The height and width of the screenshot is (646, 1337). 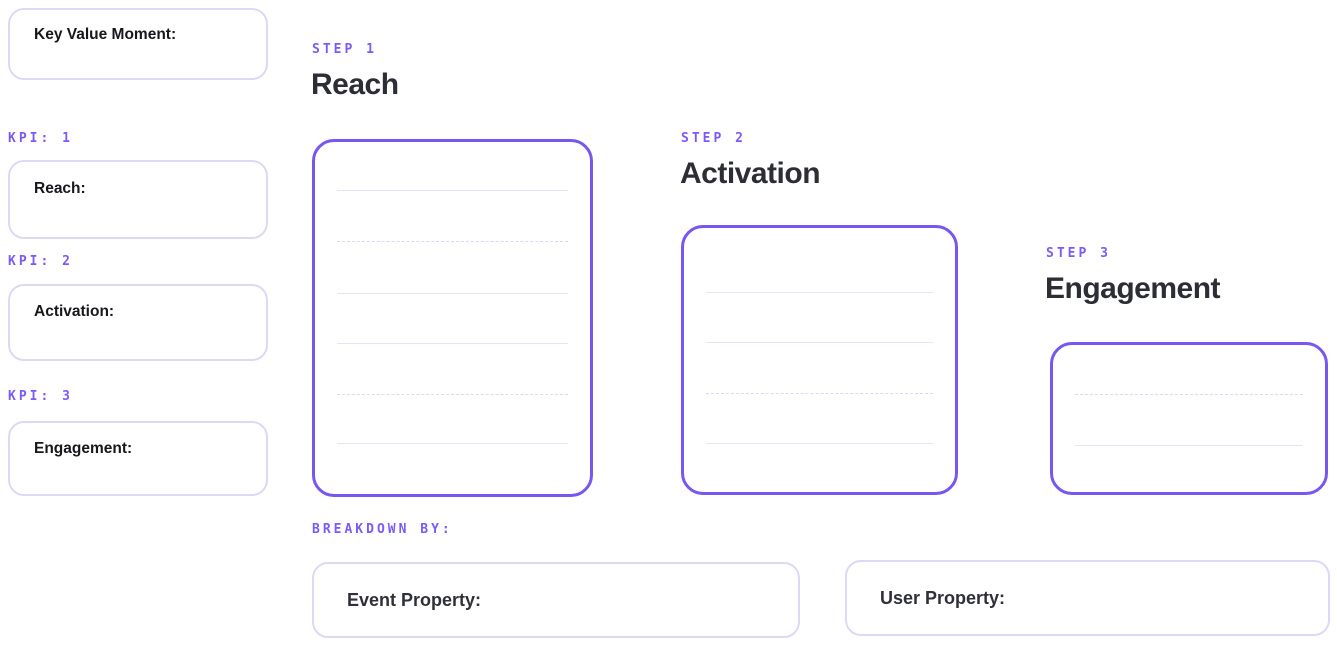 I want to click on kpi-1-box: Reach:, so click(x=138, y=199).